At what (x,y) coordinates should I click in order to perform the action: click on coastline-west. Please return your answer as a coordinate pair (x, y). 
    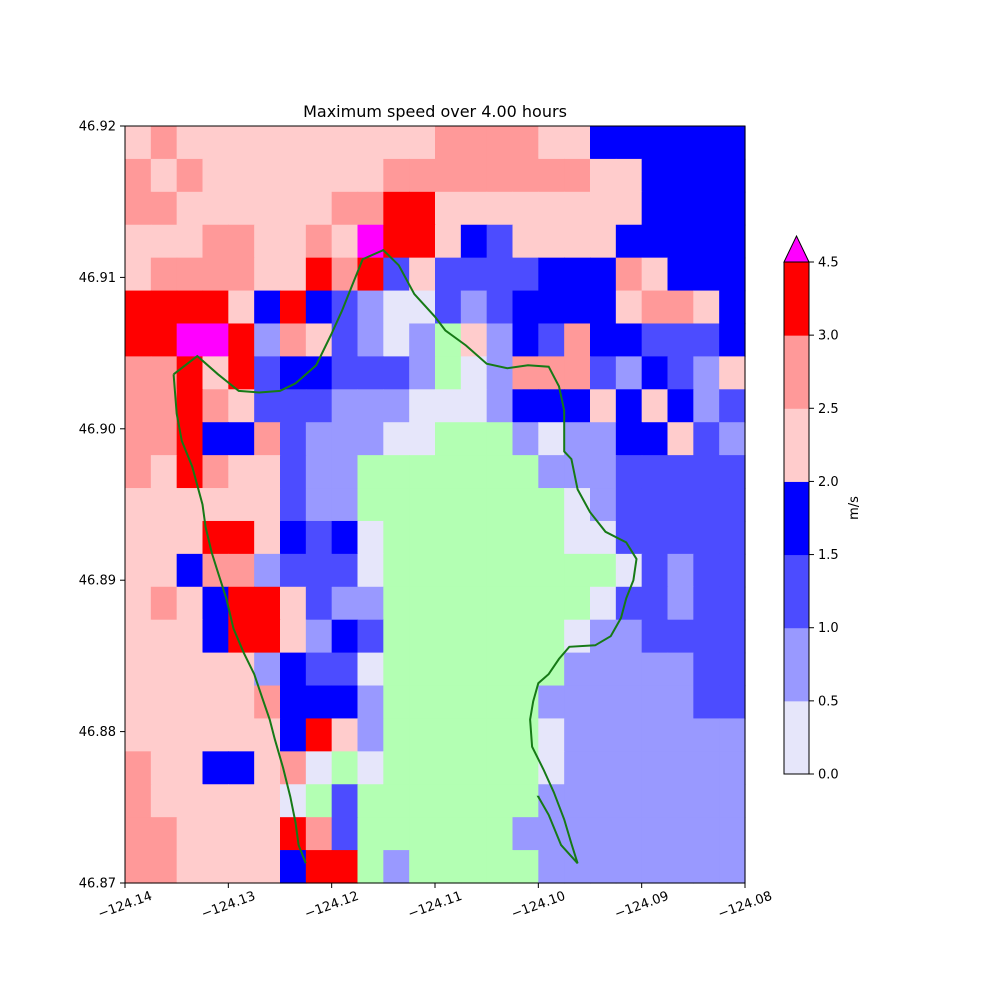
    Looking at the image, I should click on (239, 619).